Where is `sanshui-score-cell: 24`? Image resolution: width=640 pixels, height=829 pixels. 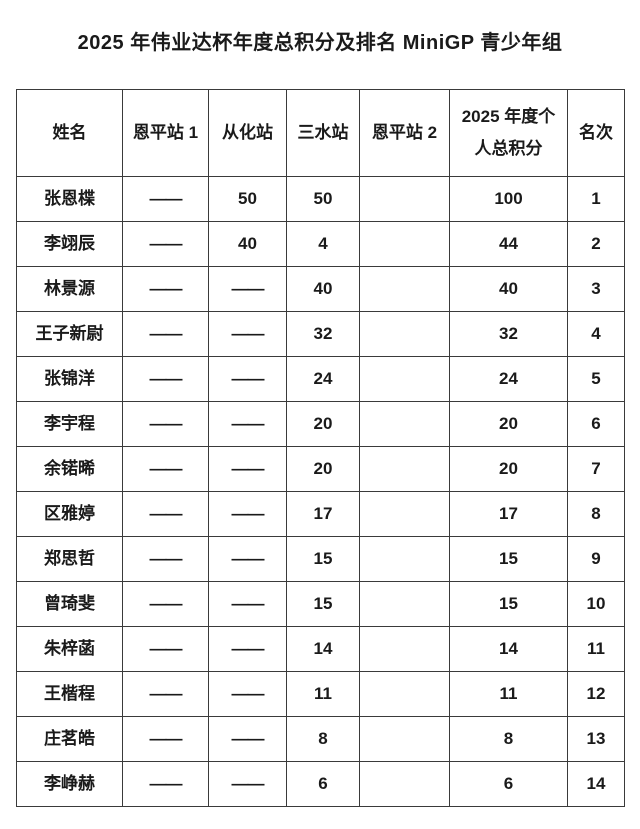 sanshui-score-cell: 24 is located at coordinates (323, 379).